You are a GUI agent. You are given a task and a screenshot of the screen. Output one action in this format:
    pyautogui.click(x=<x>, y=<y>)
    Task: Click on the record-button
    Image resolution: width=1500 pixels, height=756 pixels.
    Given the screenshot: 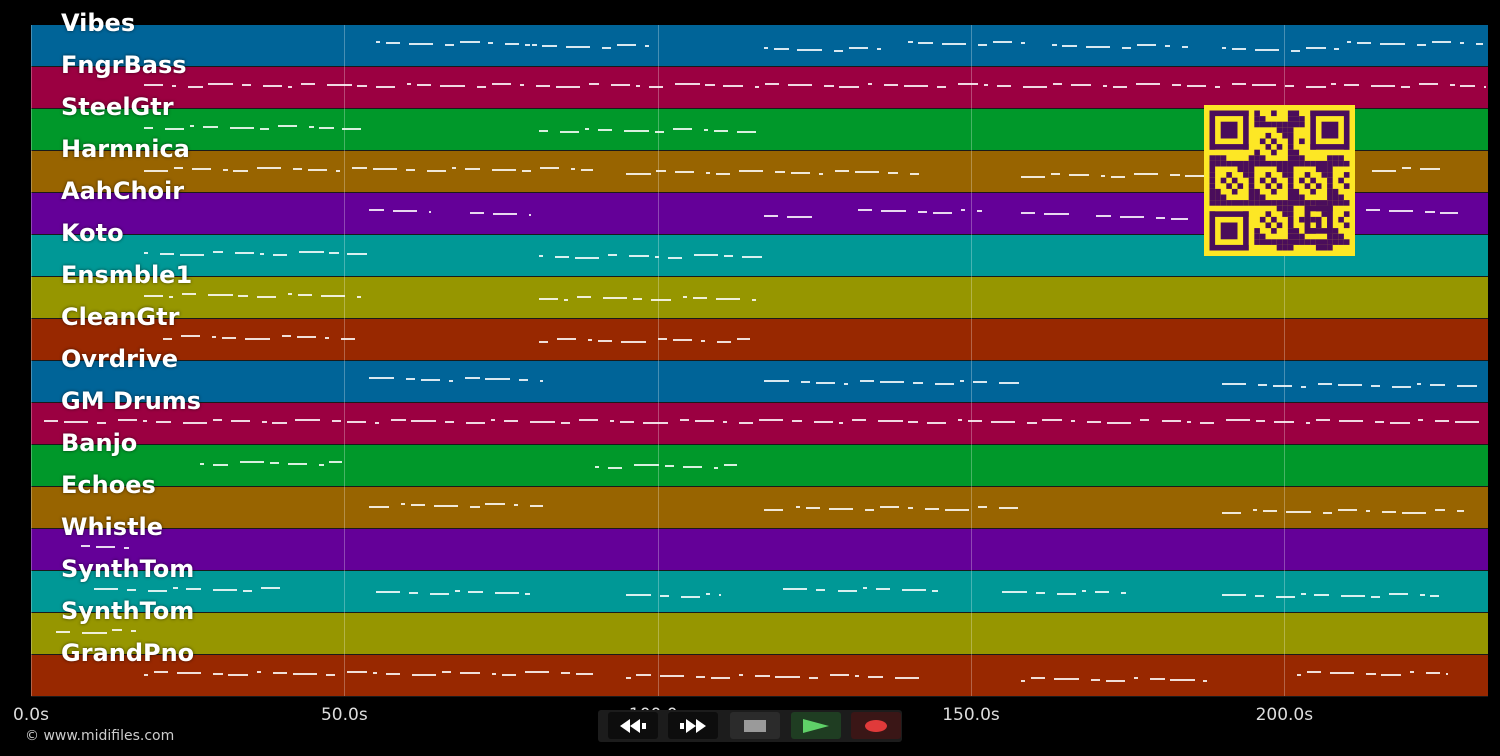 What is the action you would take?
    pyautogui.click(x=876, y=725)
    